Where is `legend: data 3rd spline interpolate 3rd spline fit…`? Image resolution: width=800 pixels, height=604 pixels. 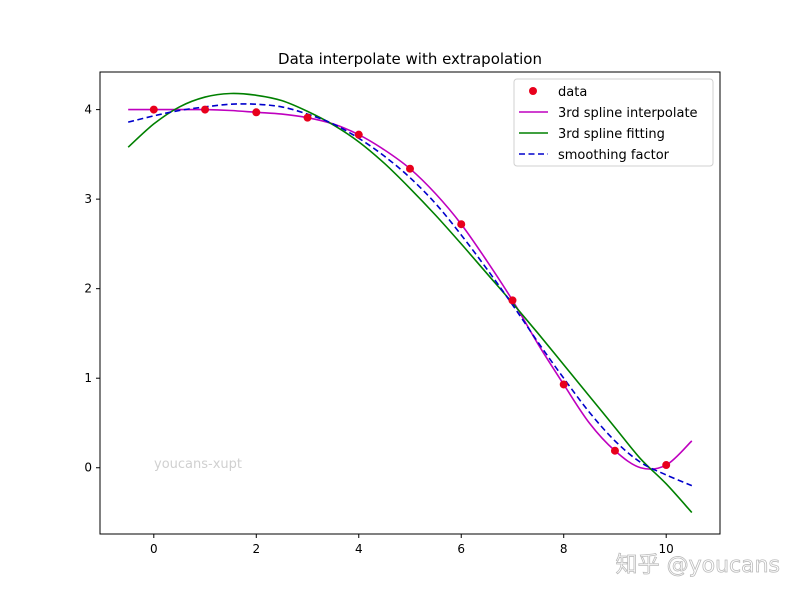 legend: data 3rd spline interpolate 3rd spline fit… is located at coordinates (613, 122).